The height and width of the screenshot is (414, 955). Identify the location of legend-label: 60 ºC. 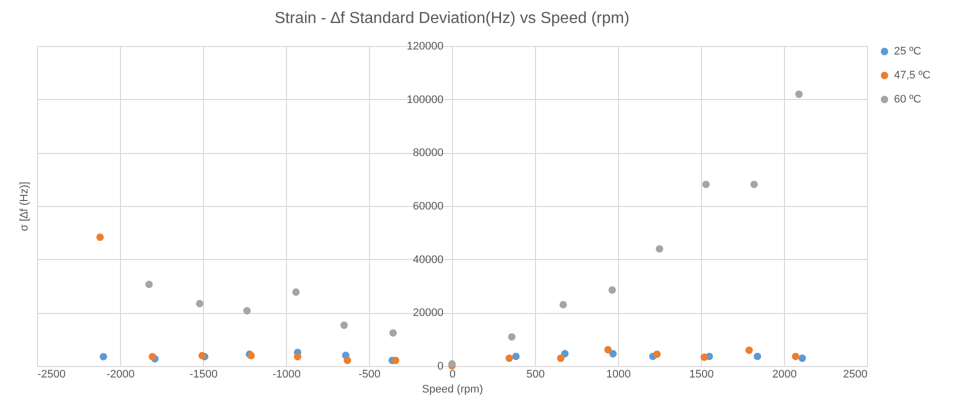
(908, 100).